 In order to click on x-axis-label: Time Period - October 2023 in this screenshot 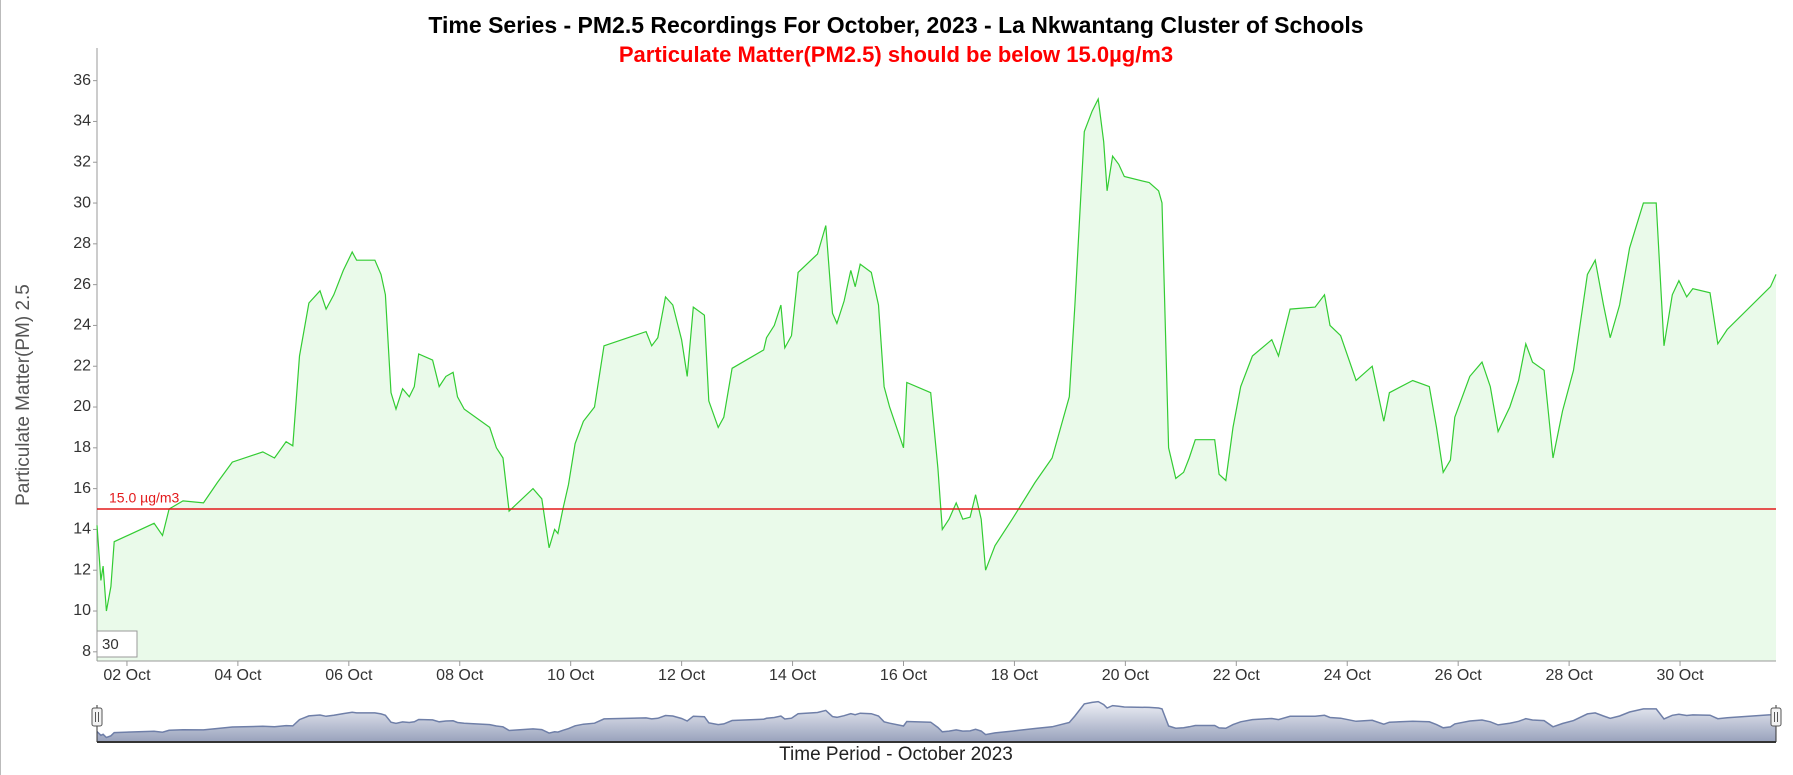, I will do `click(896, 754)`.